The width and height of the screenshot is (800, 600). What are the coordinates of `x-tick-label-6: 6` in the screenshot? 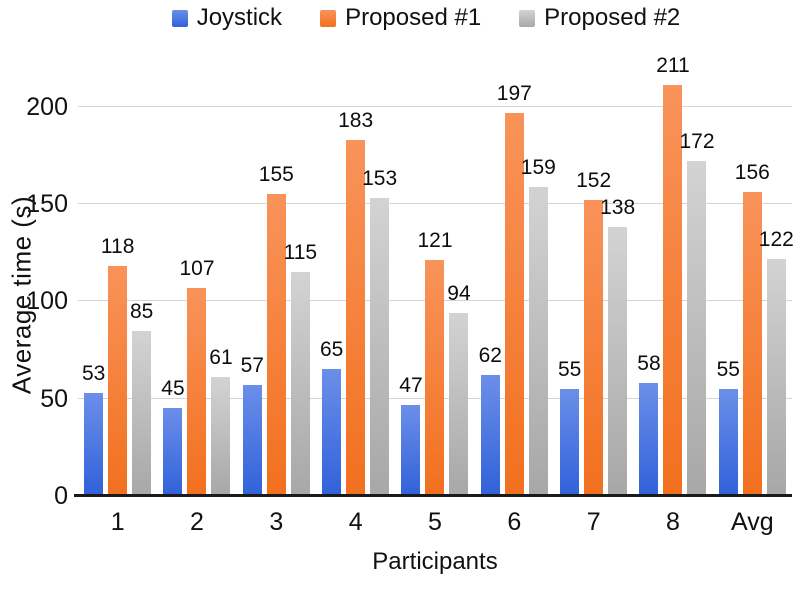 It's located at (514, 522).